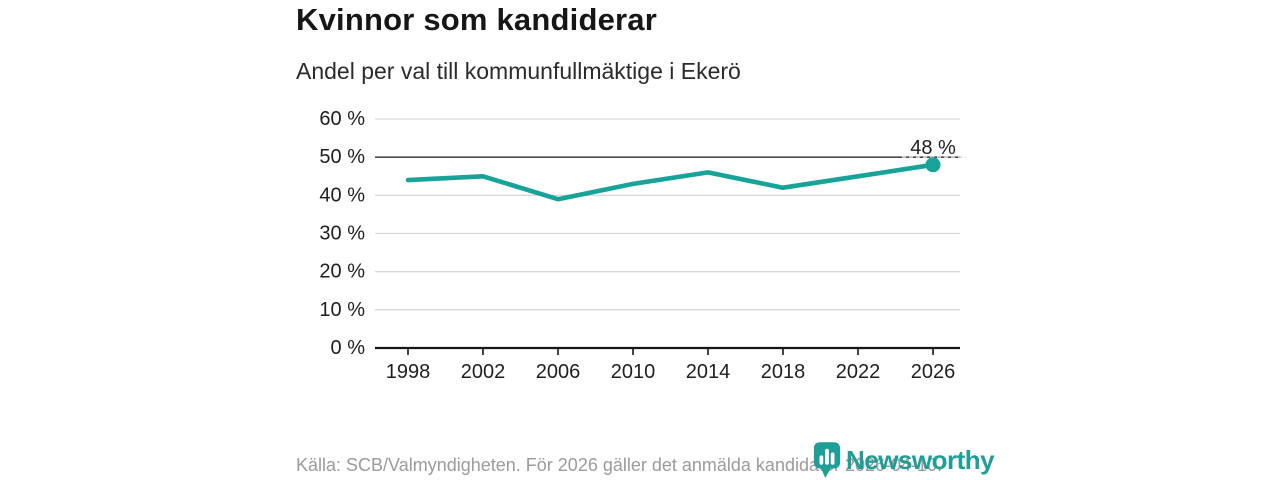 Image resolution: width=1280 pixels, height=480 pixels. Describe the element at coordinates (342, 272) in the screenshot. I see `y-axis-label: 20 %` at that location.